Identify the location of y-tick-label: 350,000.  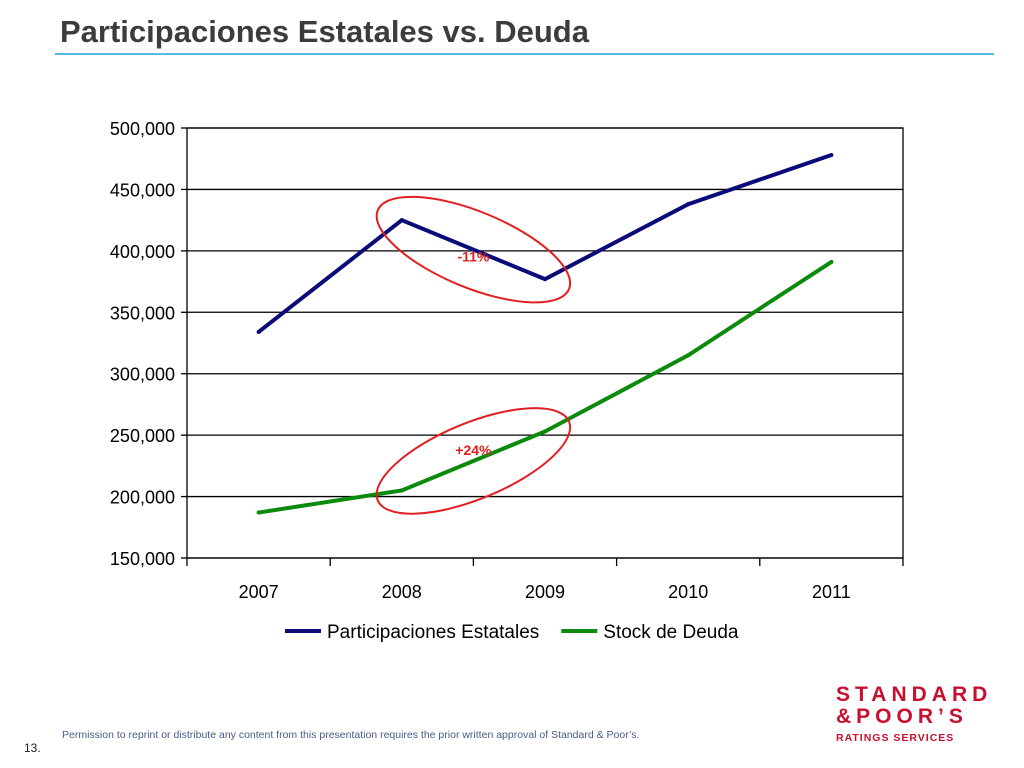
(142, 313).